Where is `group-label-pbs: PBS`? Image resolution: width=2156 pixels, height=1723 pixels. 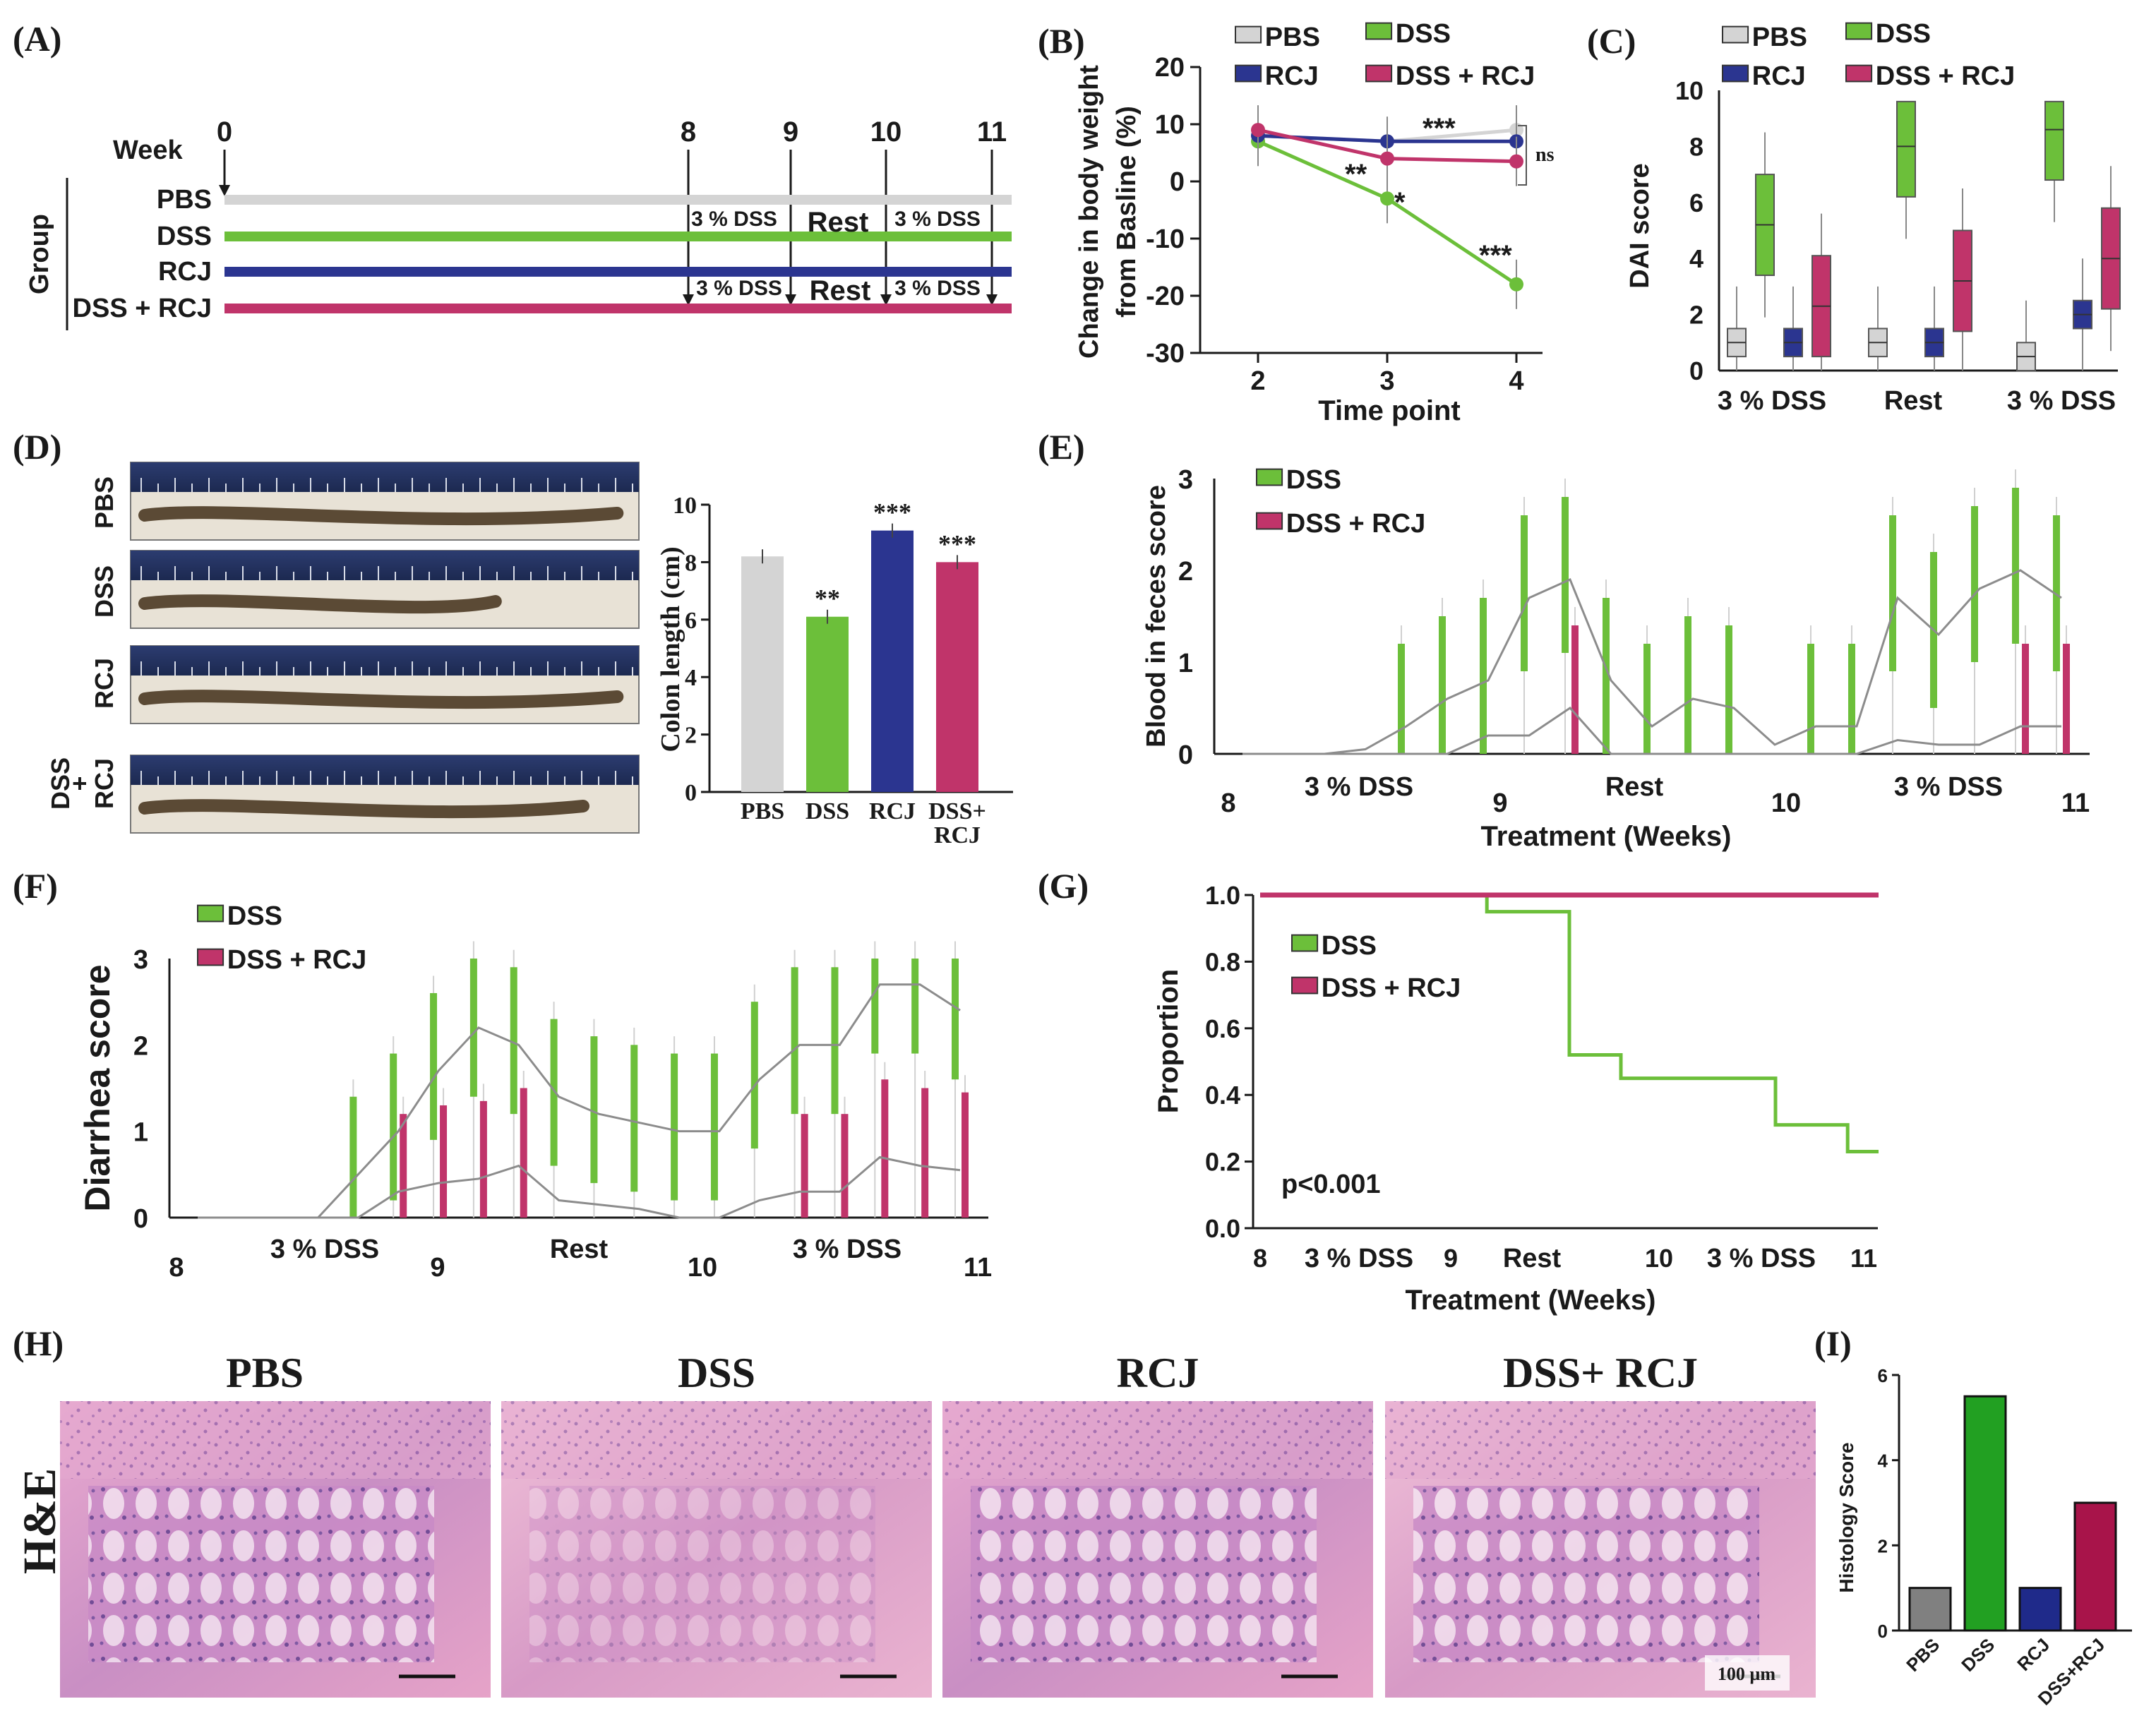 group-label-pbs: PBS is located at coordinates (184, 200).